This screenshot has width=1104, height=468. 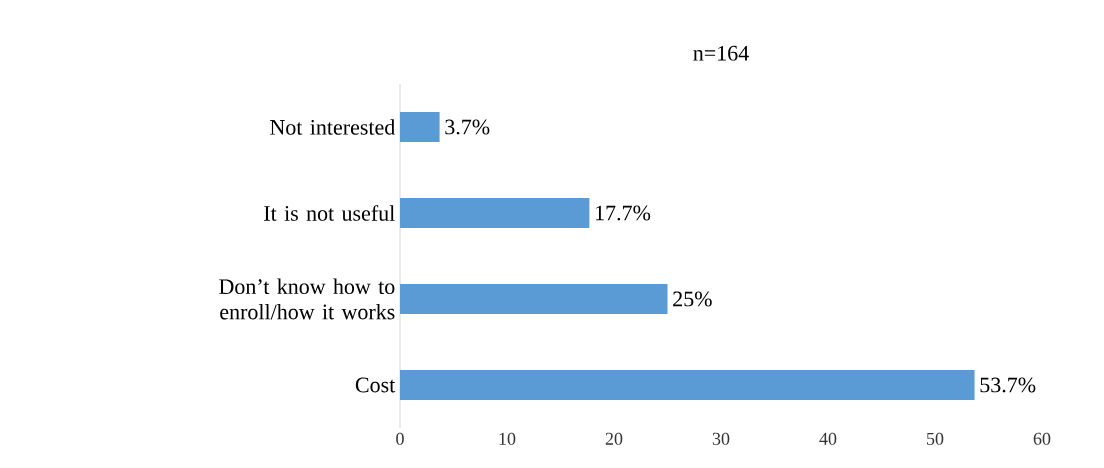 I want to click on x-tick-label: 60, so click(x=1042, y=438).